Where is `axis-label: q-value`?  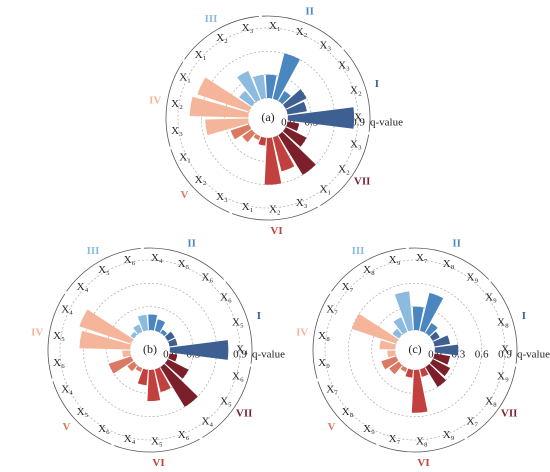
axis-label: q-value is located at coordinates (268, 355).